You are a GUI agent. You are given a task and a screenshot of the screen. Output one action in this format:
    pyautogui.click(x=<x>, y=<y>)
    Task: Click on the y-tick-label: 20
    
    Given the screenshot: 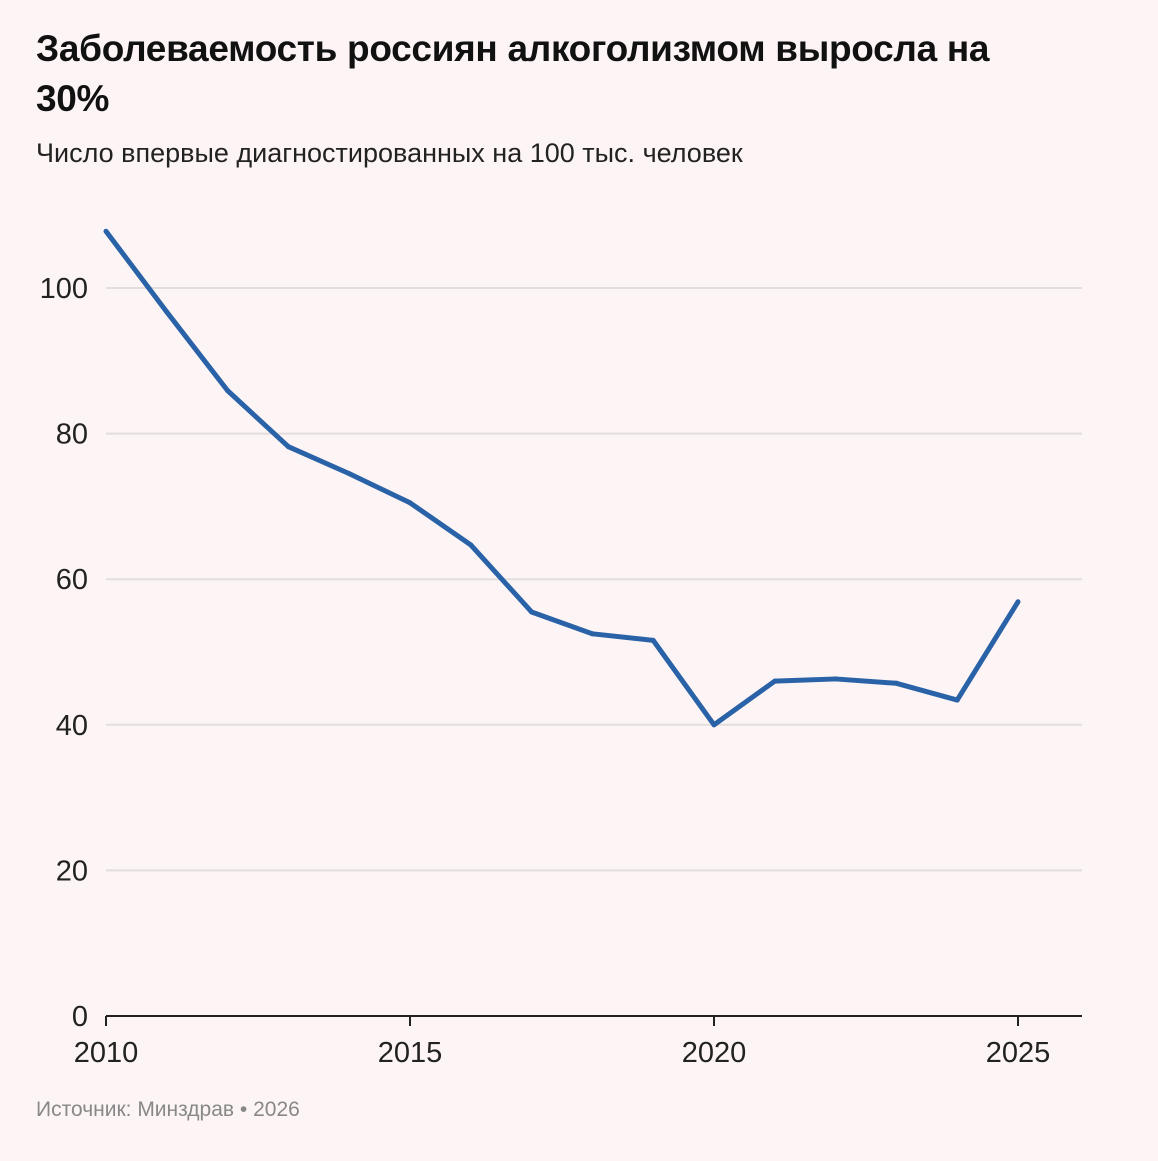 What is the action you would take?
    pyautogui.click(x=72, y=871)
    